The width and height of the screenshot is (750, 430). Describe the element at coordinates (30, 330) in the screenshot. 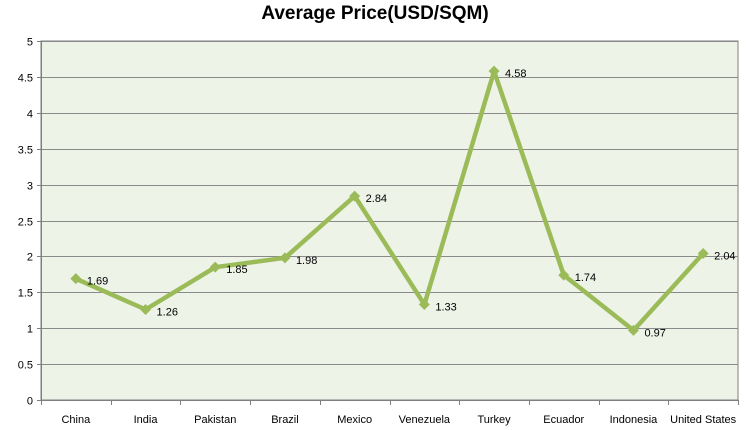

I see `y-tick-label: 1` at that location.